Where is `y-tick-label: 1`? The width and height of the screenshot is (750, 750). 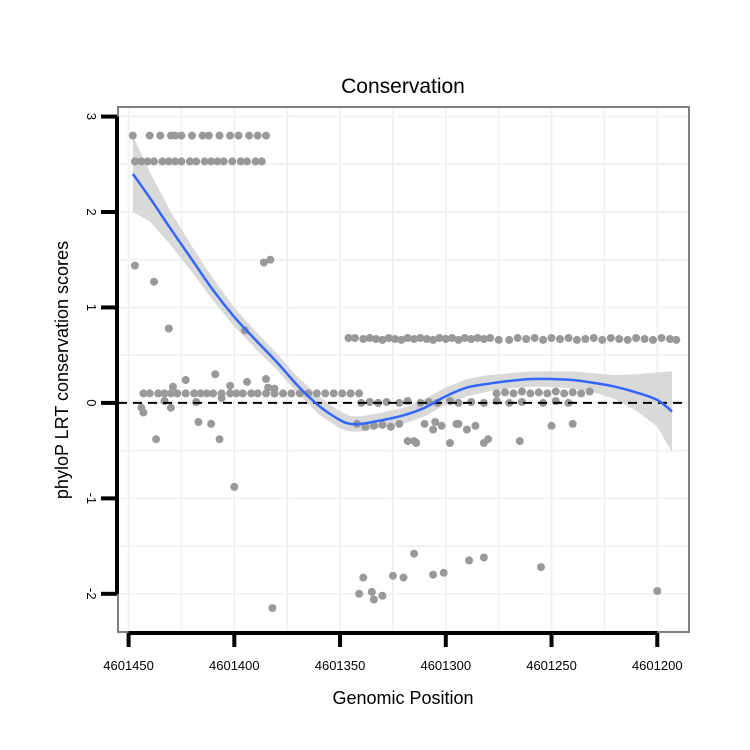
y-tick-label: 1 is located at coordinates (91, 307).